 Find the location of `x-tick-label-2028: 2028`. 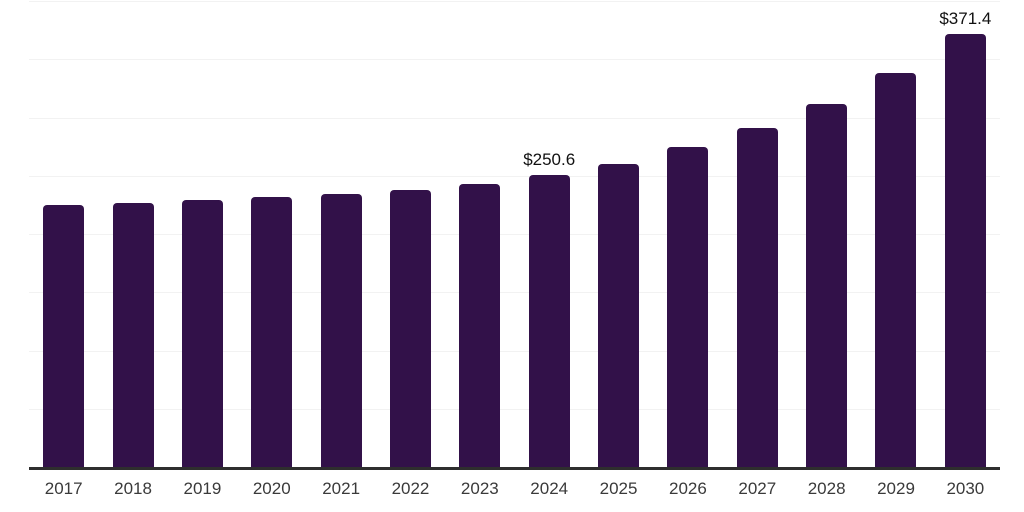

x-tick-label-2028: 2028 is located at coordinates (826, 488).